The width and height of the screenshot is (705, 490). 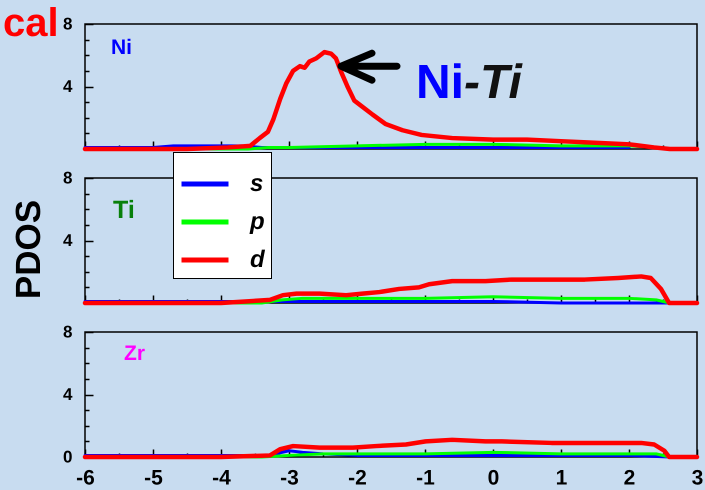 What do you see at coordinates (124, 210) in the screenshot?
I see `text: Ti` at bounding box center [124, 210].